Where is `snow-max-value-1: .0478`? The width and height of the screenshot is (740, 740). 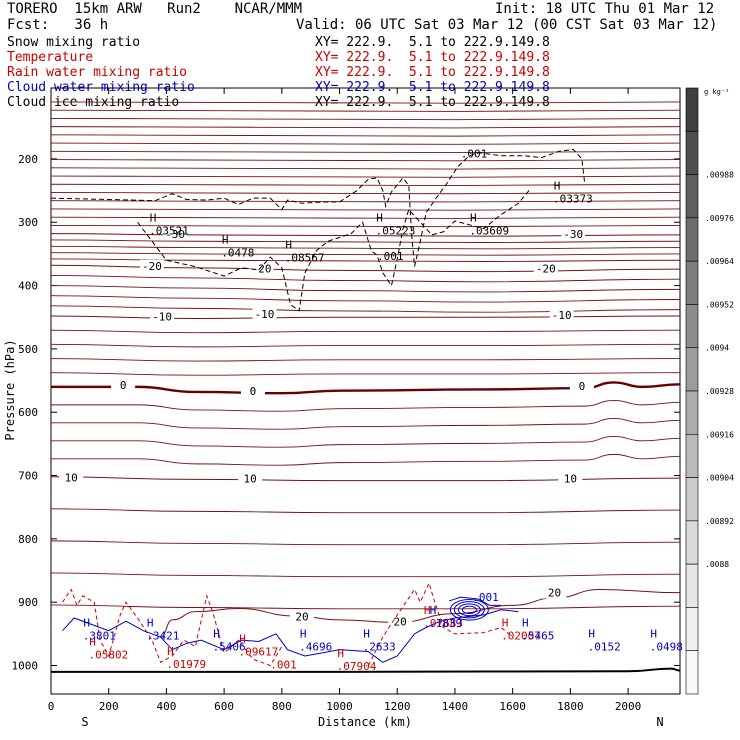 snow-max-value-1: .0478 is located at coordinates (237, 253).